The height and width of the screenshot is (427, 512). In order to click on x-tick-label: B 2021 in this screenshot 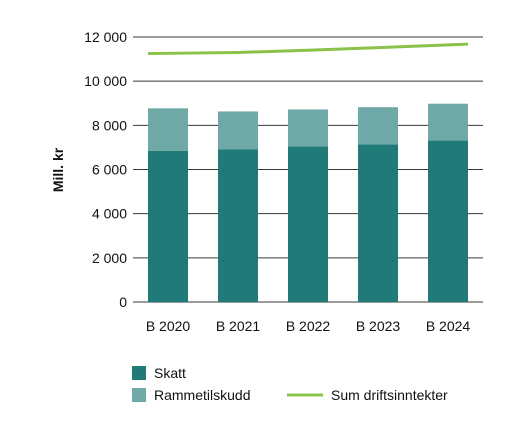, I will do `click(238, 326)`.